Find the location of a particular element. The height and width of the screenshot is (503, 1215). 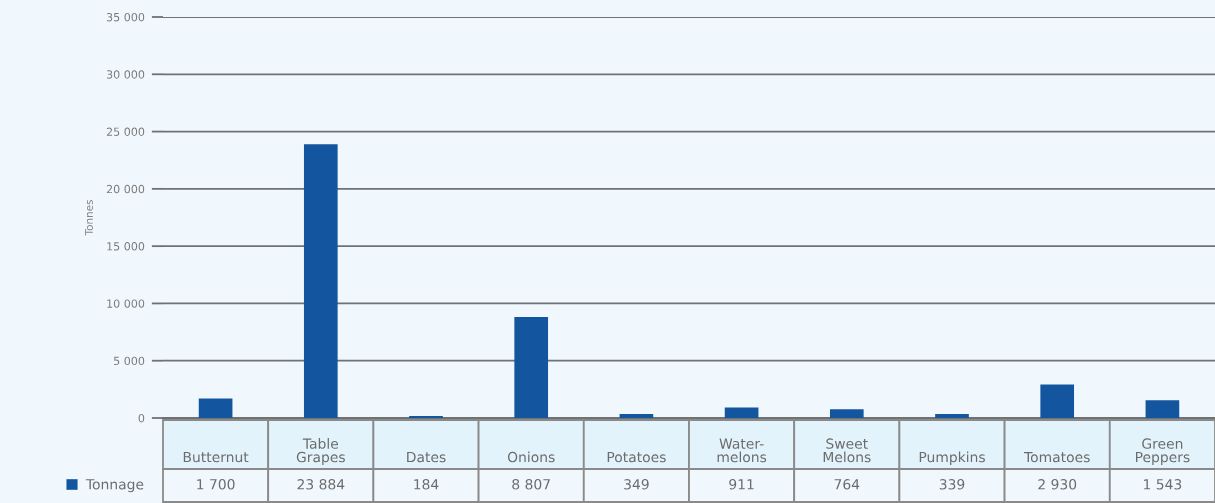

y-tick-label: 5 000 is located at coordinates (129, 361).